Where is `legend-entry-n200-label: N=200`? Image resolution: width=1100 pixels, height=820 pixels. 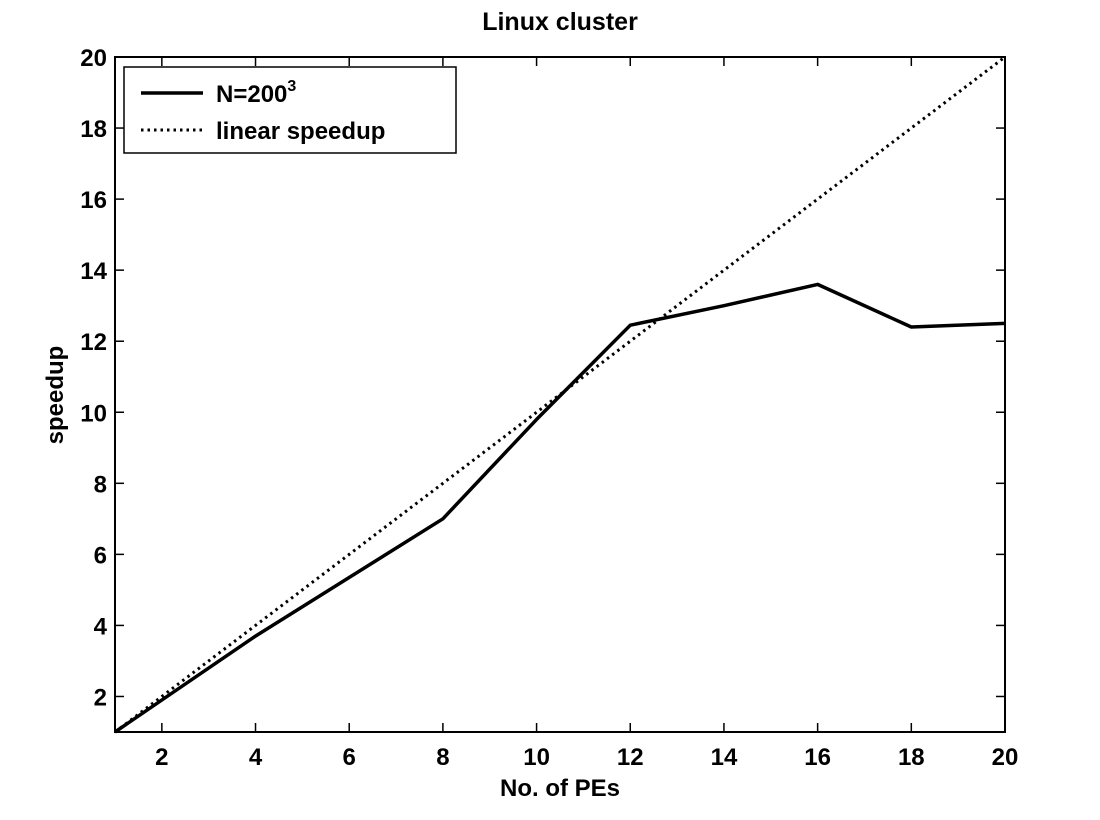 legend-entry-n200-label: N=200 is located at coordinates (251, 94).